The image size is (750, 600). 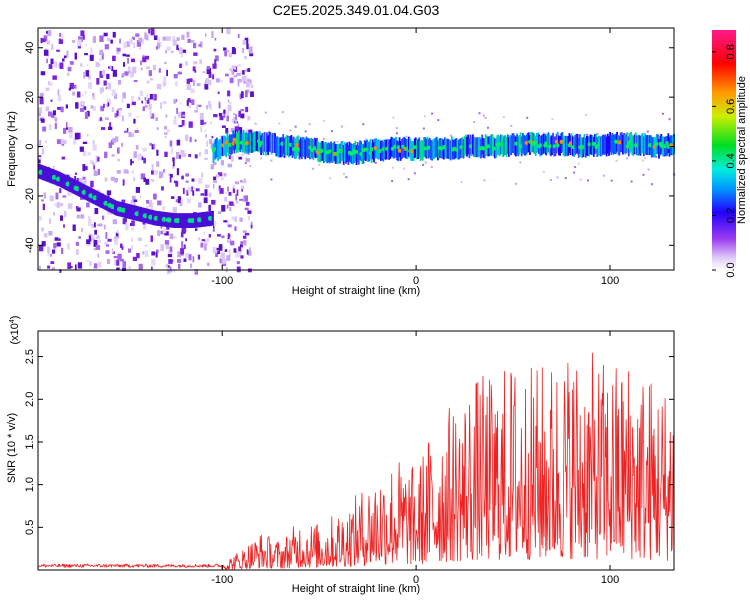 What do you see at coordinates (222, 580) in the screenshot?
I see `snr-x-tick-label: -100` at bounding box center [222, 580].